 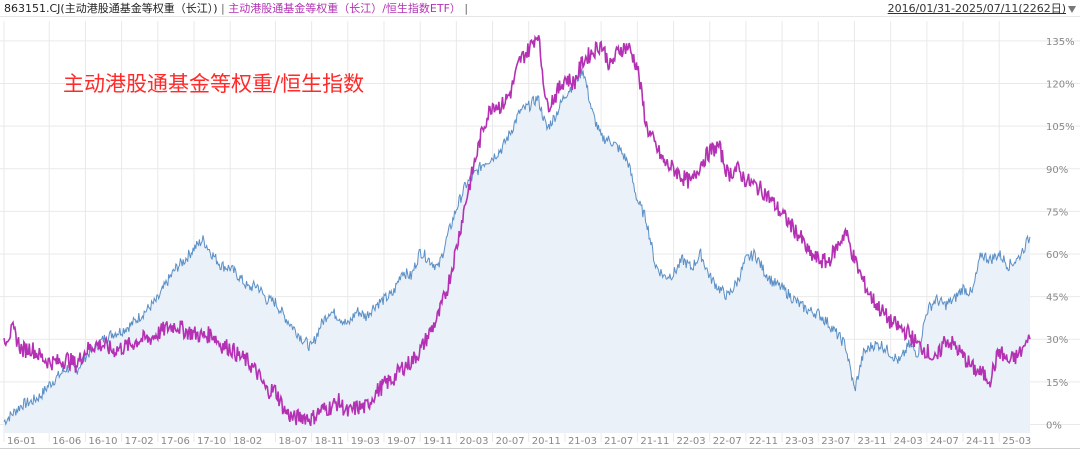 I want to click on y-tick-label: 105%, so click(x=1060, y=127).